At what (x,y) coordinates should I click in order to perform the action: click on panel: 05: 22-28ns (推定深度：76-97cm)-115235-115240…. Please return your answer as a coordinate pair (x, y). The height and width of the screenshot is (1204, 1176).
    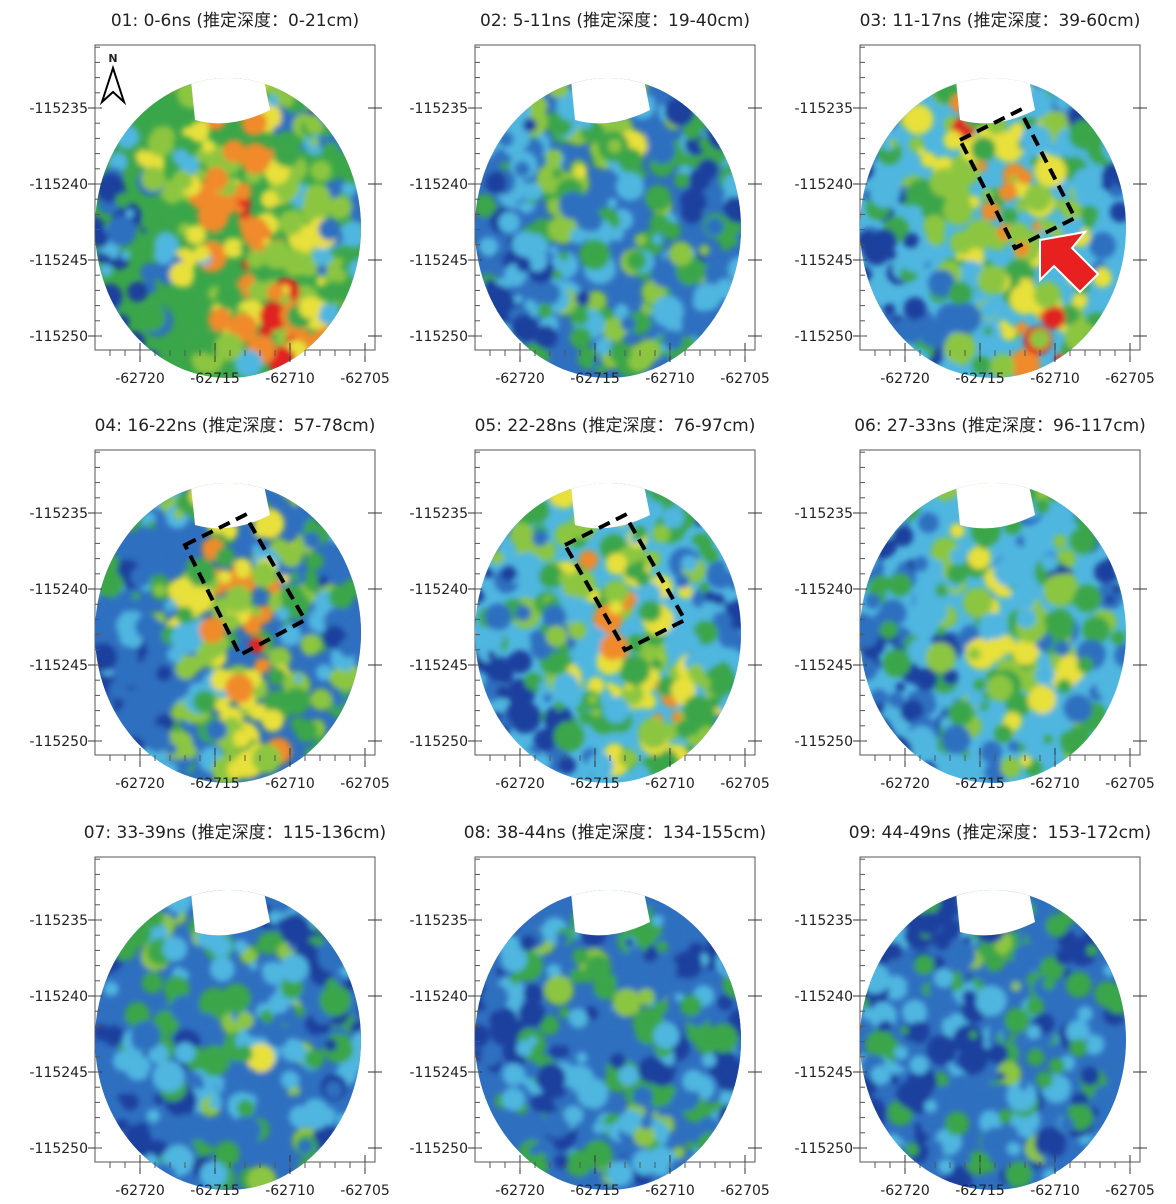
    Looking at the image, I should click on (590, 605).